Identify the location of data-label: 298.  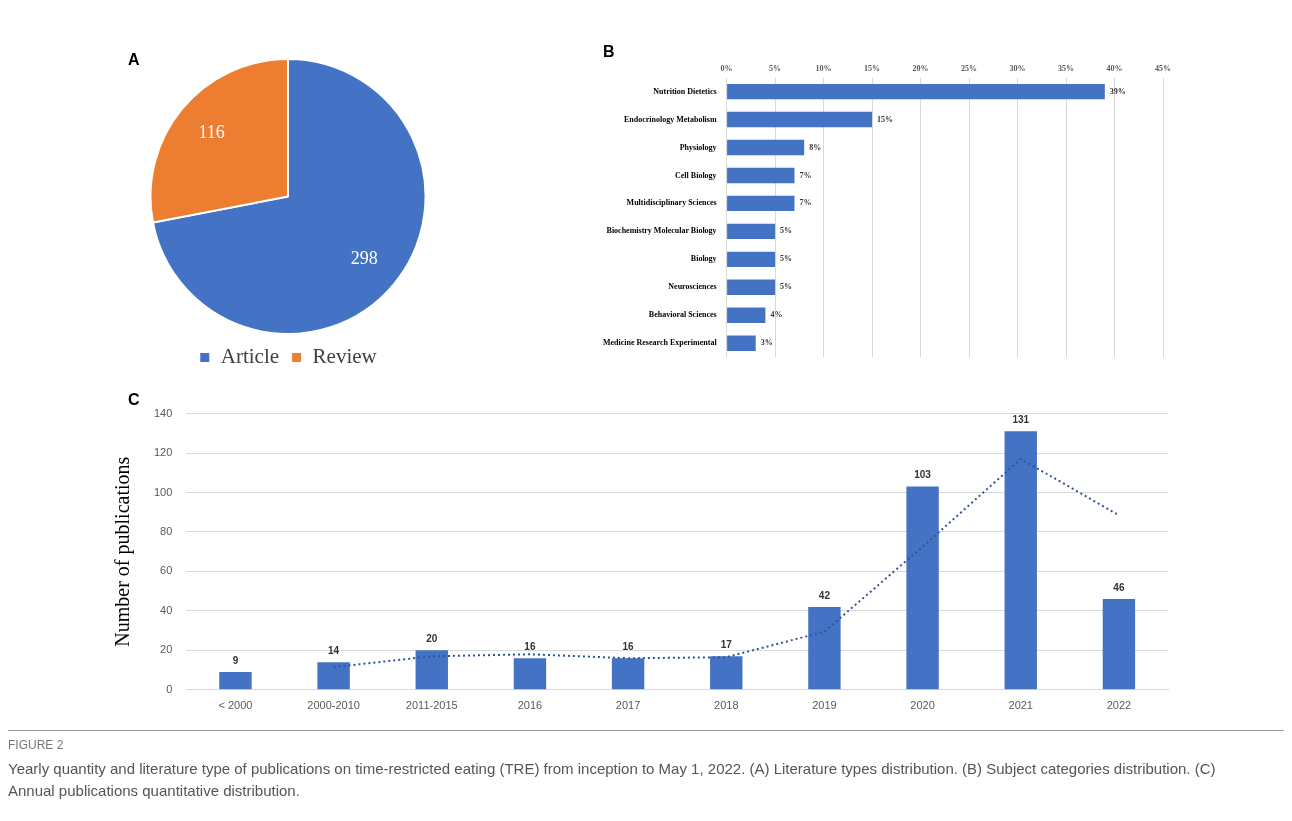
(364, 258).